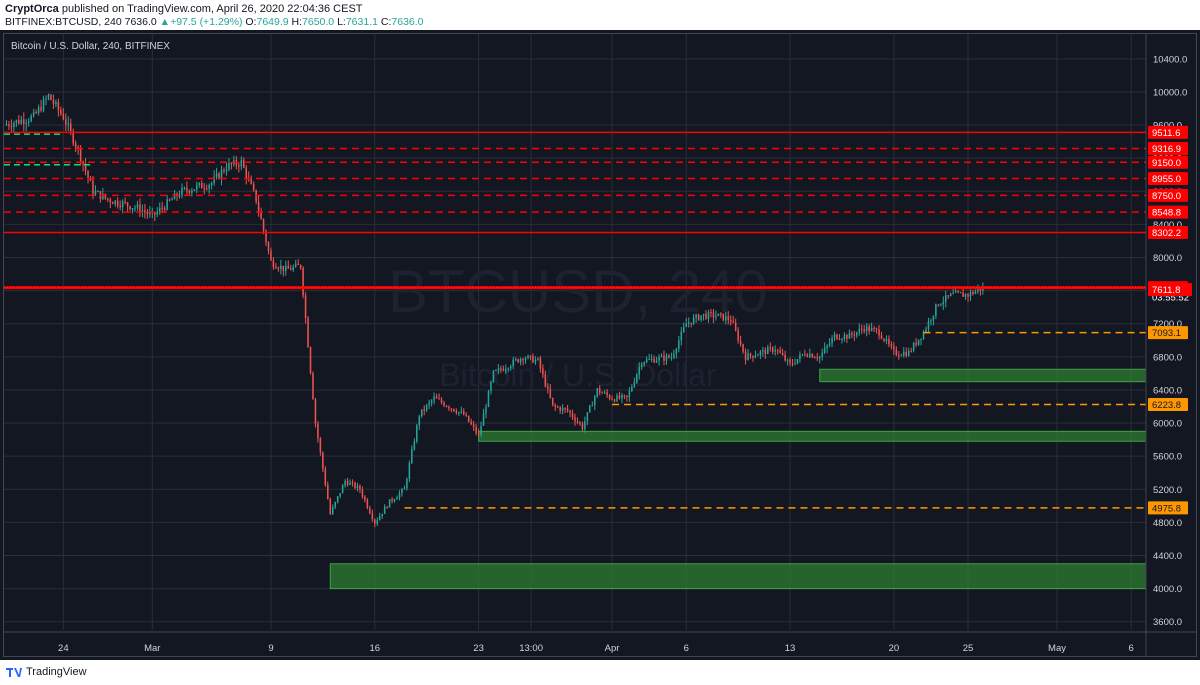  I want to click on x-tick-label: Apr, so click(612, 648).